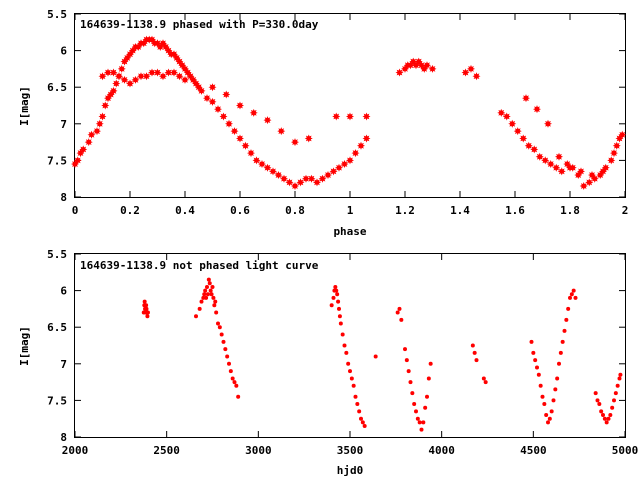 The width and height of the screenshot is (640, 480). What do you see at coordinates (166, 450) in the screenshot?
I see `unphased-x-tick-label: 2500` at bounding box center [166, 450].